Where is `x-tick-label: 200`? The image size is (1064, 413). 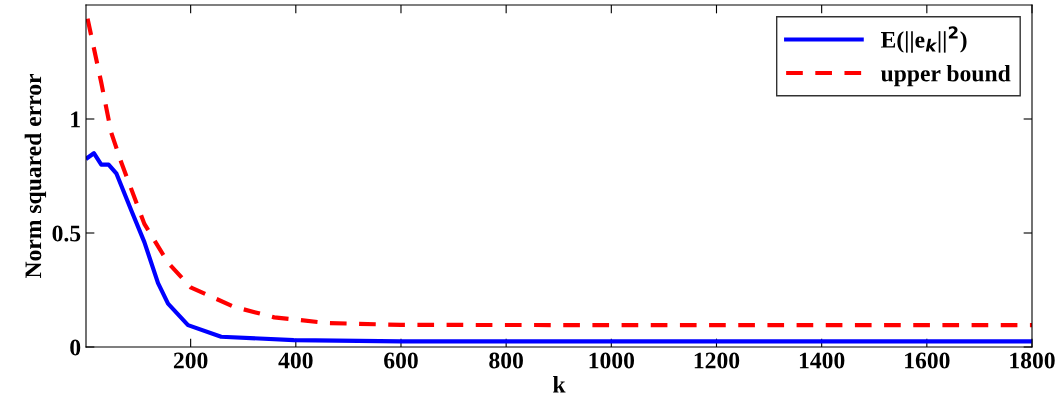
x-tick-label: 200 is located at coordinates (190, 360).